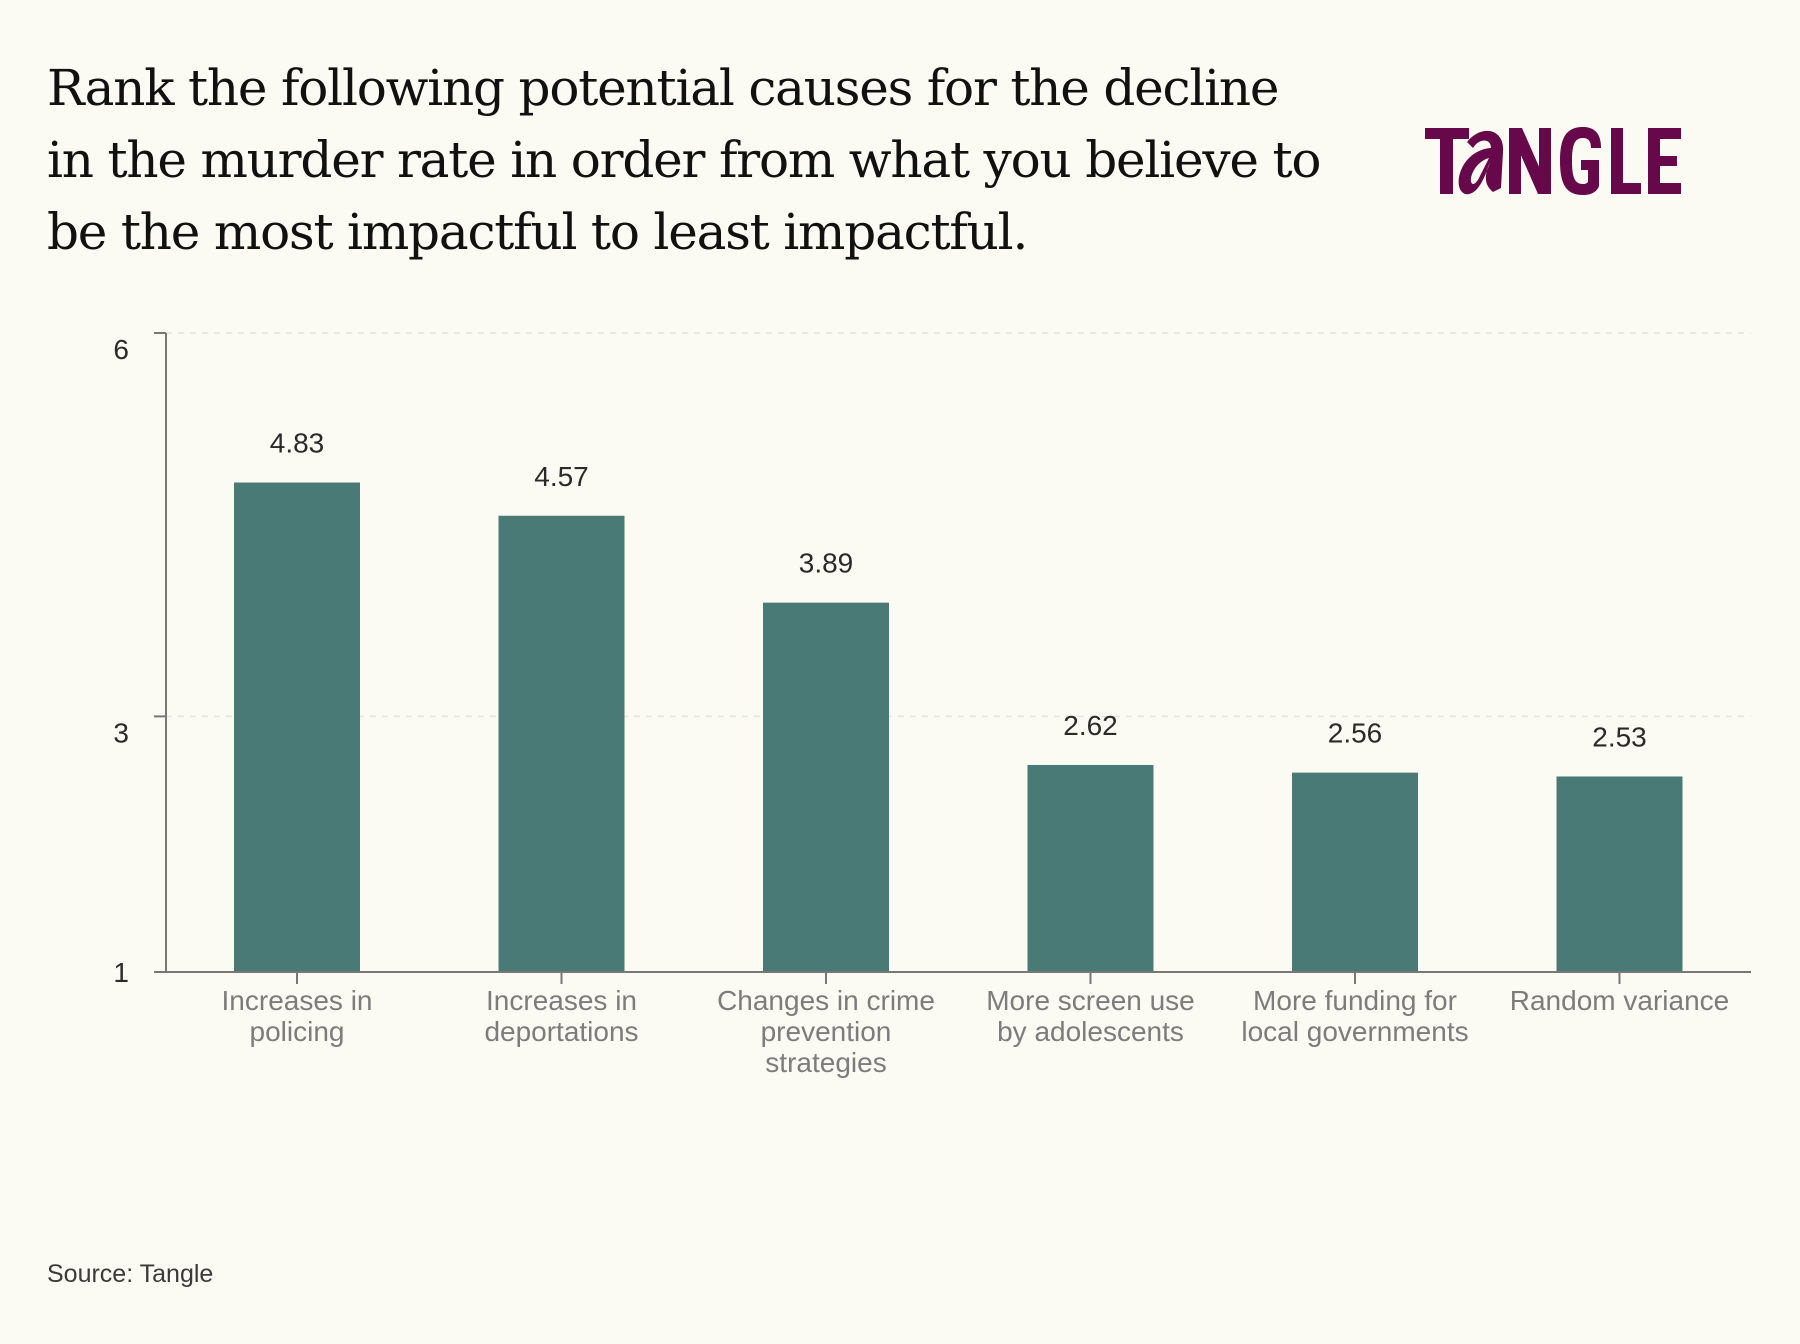 The height and width of the screenshot is (1344, 1800). I want to click on tangle-logo, so click(1554, 164).